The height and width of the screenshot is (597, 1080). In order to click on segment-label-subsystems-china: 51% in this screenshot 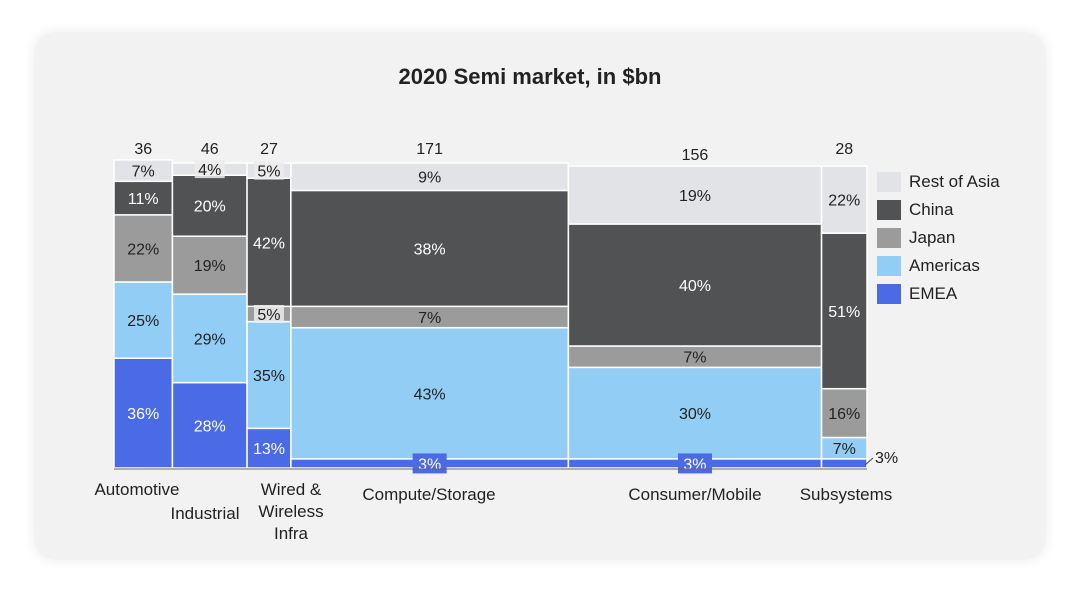, I will do `click(844, 312)`.